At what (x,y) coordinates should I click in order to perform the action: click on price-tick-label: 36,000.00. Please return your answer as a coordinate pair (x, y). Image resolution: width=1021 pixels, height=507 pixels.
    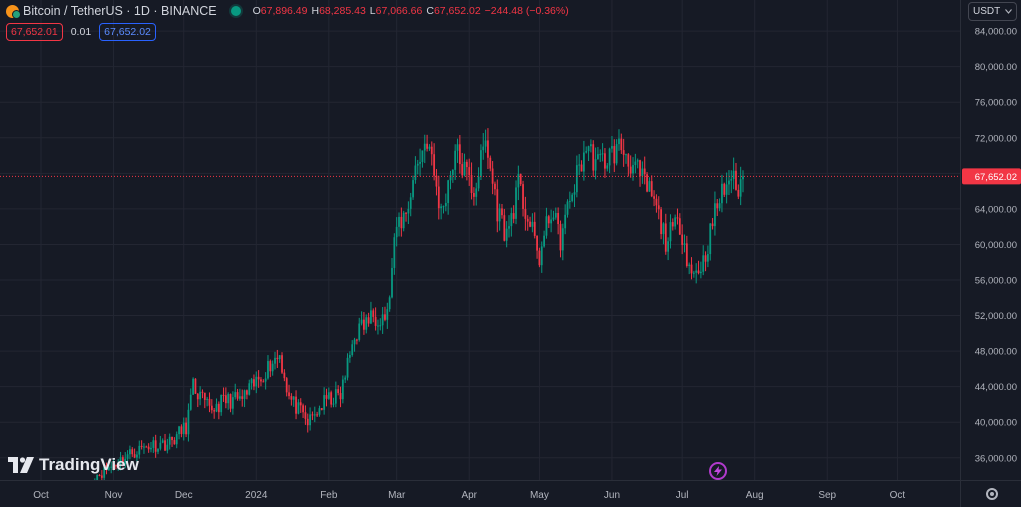
    Looking at the image, I should click on (996, 458).